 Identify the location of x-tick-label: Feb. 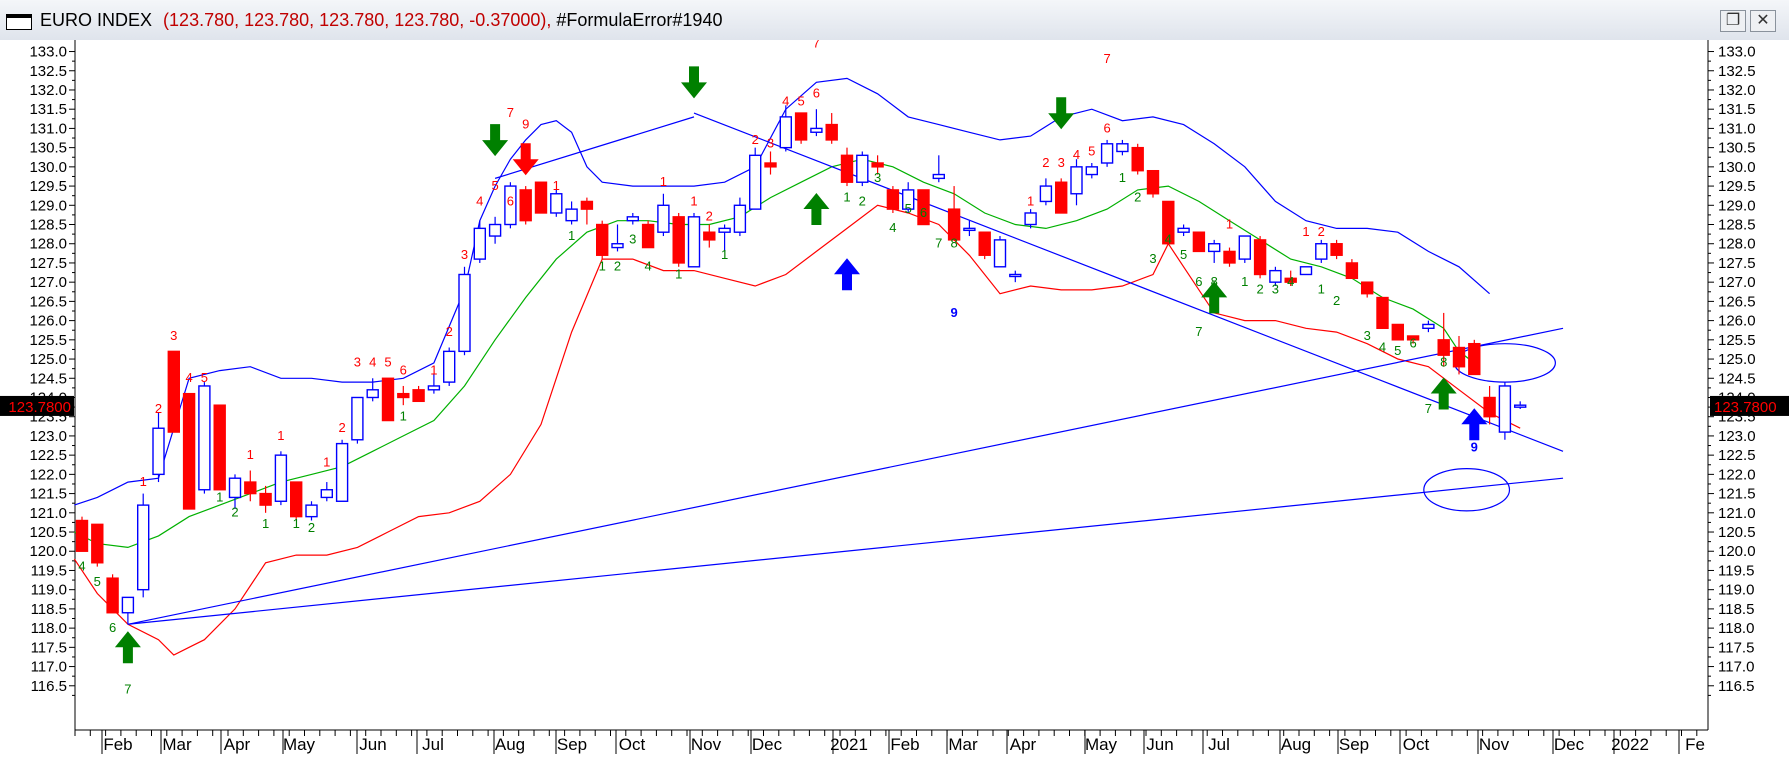
(904, 744).